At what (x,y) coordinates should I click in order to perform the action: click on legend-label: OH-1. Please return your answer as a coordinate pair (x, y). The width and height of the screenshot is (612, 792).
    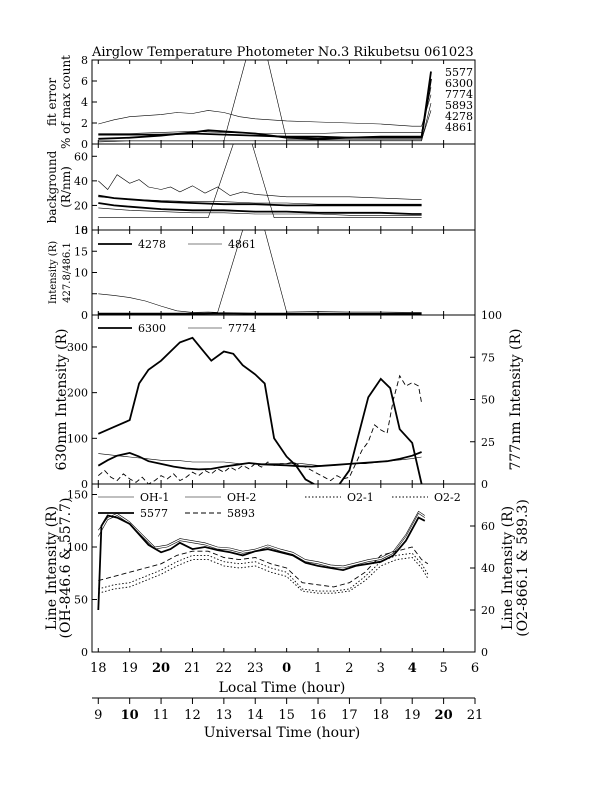
    Looking at the image, I should click on (154, 497).